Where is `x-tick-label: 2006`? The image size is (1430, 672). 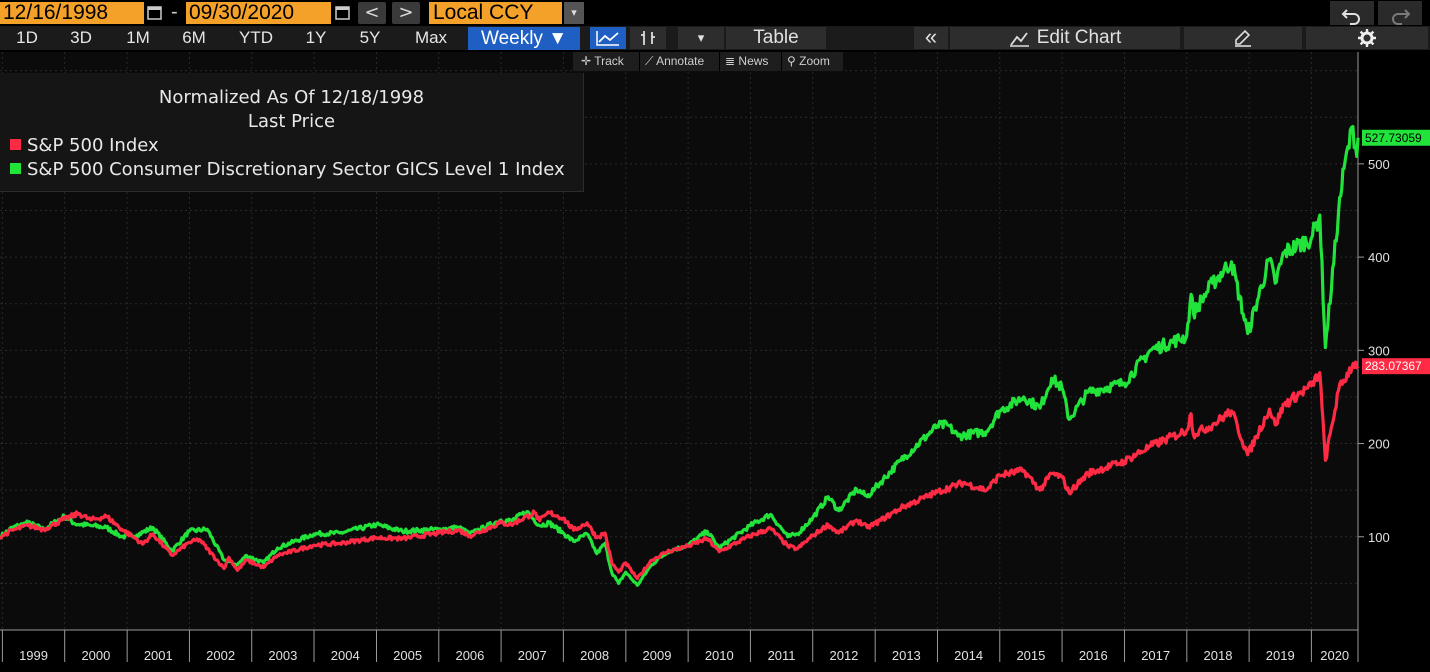
x-tick-label: 2006 is located at coordinates (469, 655).